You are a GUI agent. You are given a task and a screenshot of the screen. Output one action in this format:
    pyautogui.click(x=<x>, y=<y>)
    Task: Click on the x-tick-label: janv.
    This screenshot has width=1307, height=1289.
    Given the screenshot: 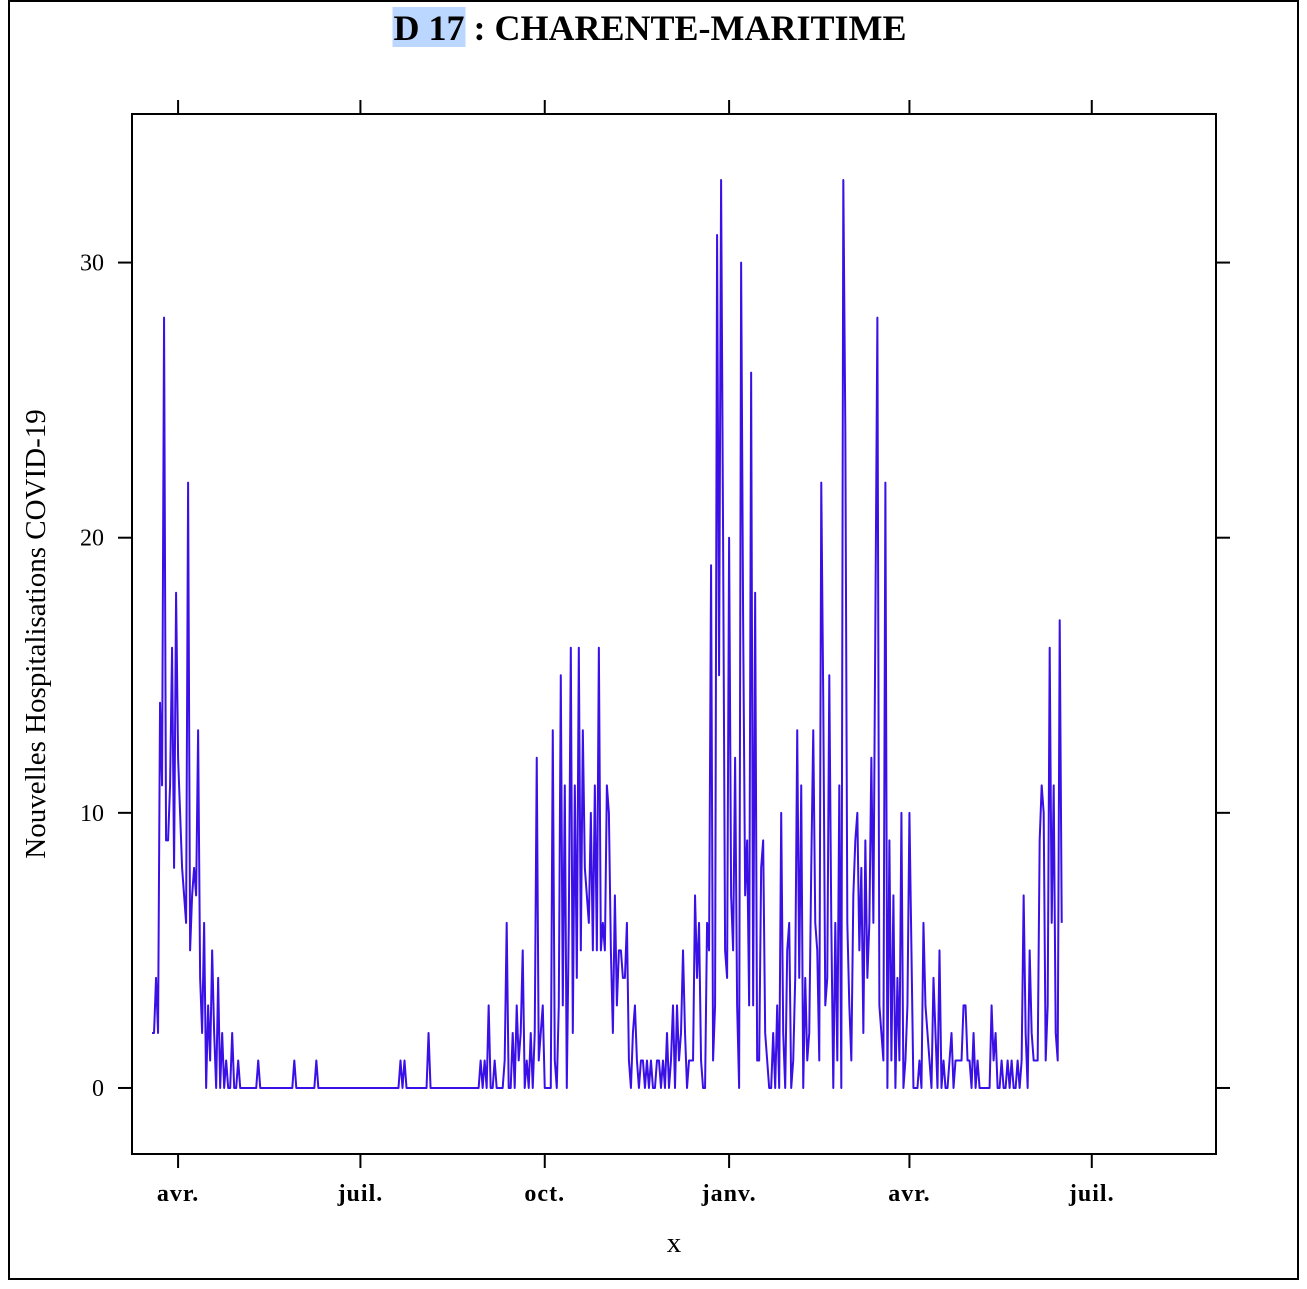 What is the action you would take?
    pyautogui.click(x=729, y=1194)
    